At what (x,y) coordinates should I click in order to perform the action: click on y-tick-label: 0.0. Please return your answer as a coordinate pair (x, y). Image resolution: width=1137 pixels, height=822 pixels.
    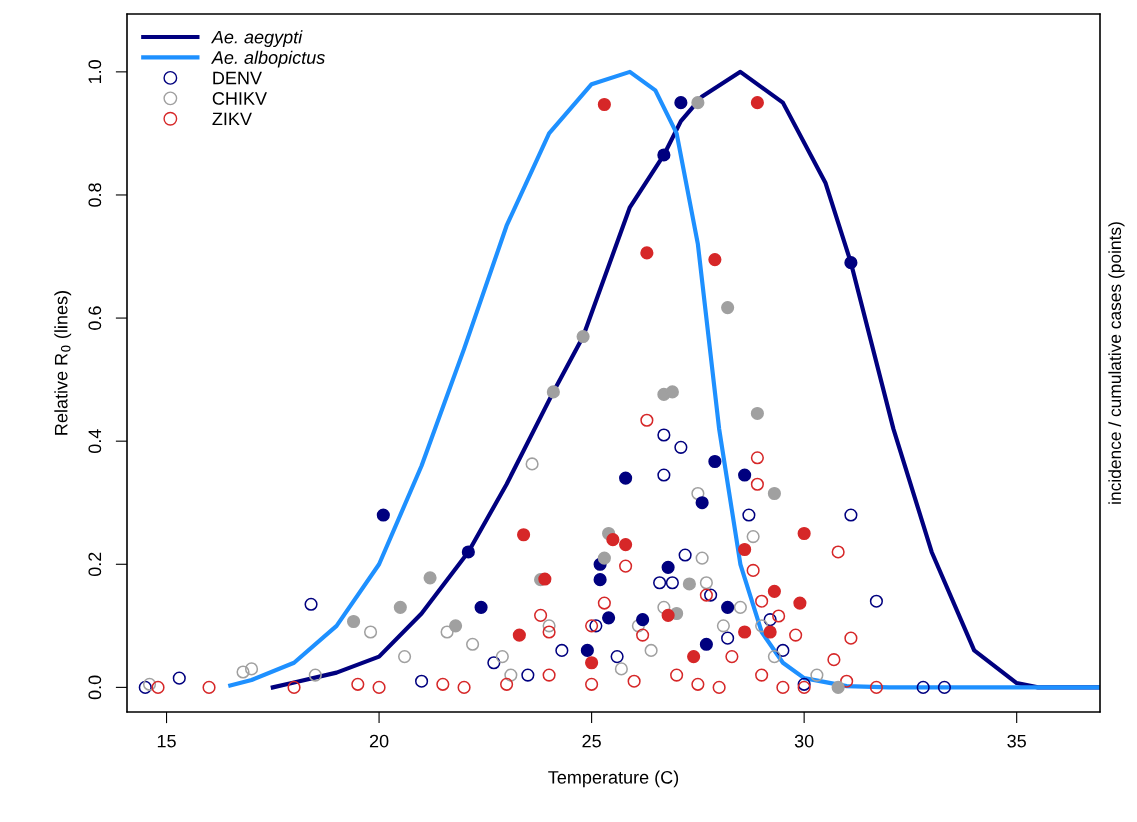
    Looking at the image, I should click on (95, 687).